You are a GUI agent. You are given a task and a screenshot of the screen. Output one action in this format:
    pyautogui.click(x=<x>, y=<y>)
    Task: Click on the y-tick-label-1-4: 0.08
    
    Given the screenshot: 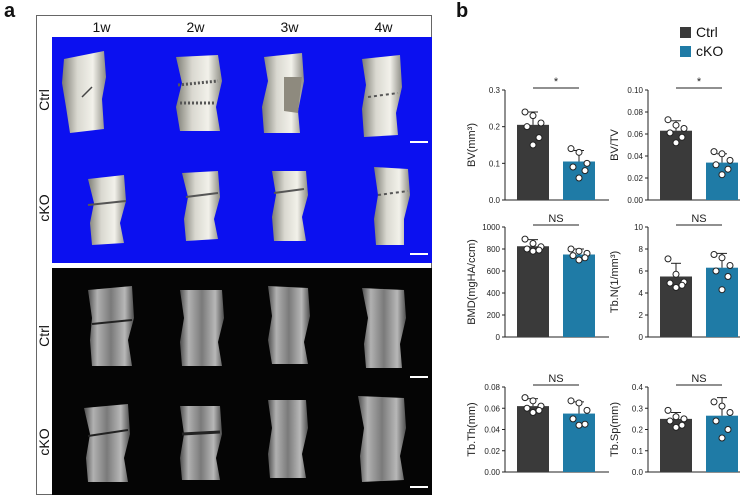 What is the action you would take?
    pyautogui.click(x=635, y=112)
    